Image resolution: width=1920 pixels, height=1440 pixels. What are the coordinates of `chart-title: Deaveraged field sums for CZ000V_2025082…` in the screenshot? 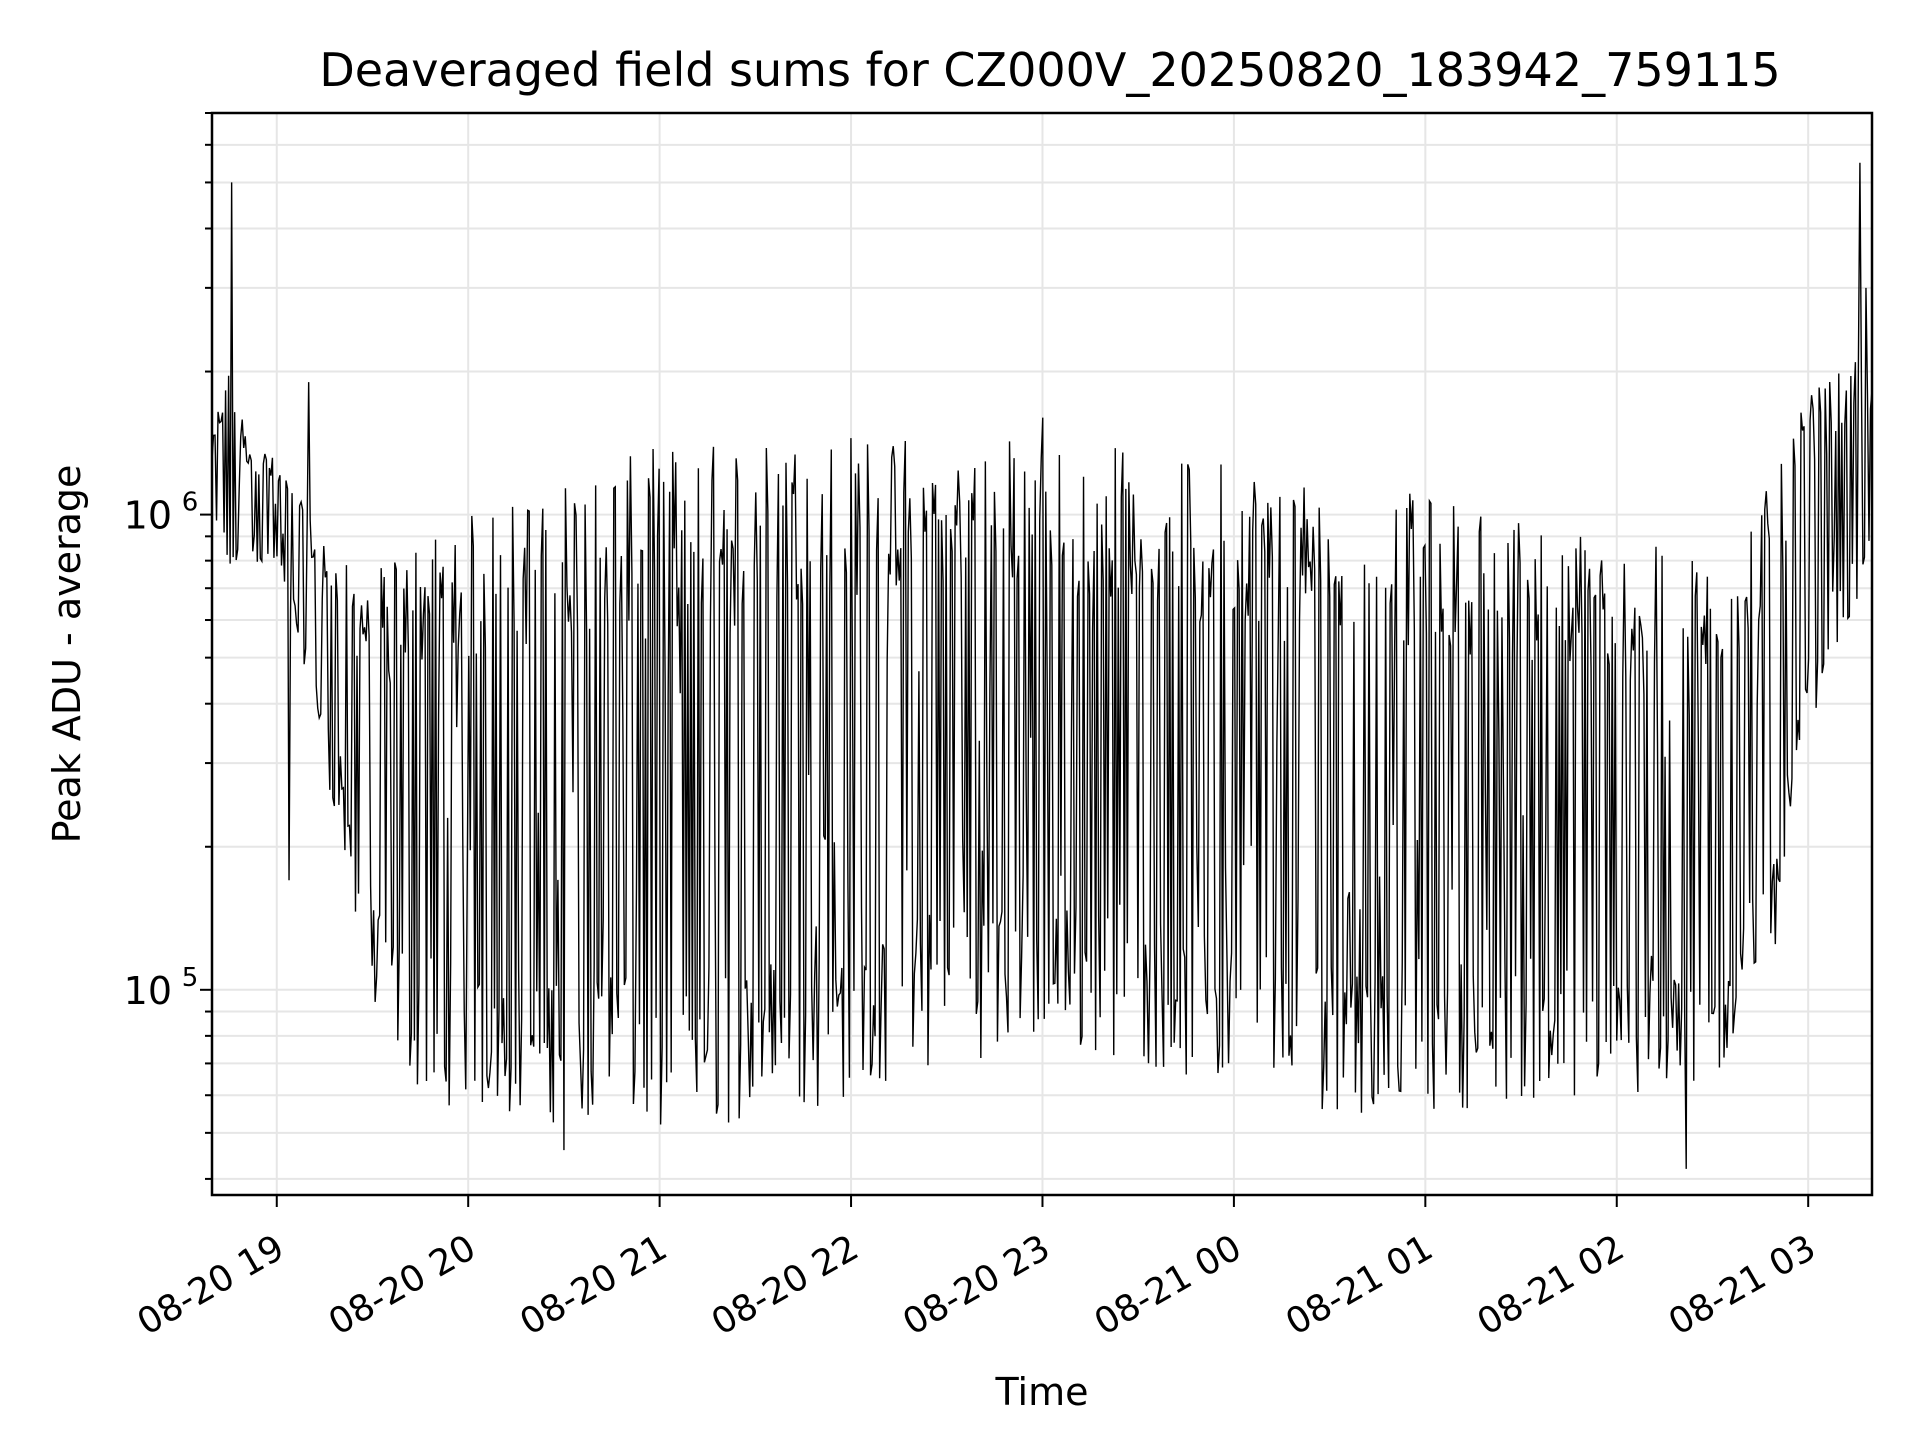 It's located at (1049, 70).